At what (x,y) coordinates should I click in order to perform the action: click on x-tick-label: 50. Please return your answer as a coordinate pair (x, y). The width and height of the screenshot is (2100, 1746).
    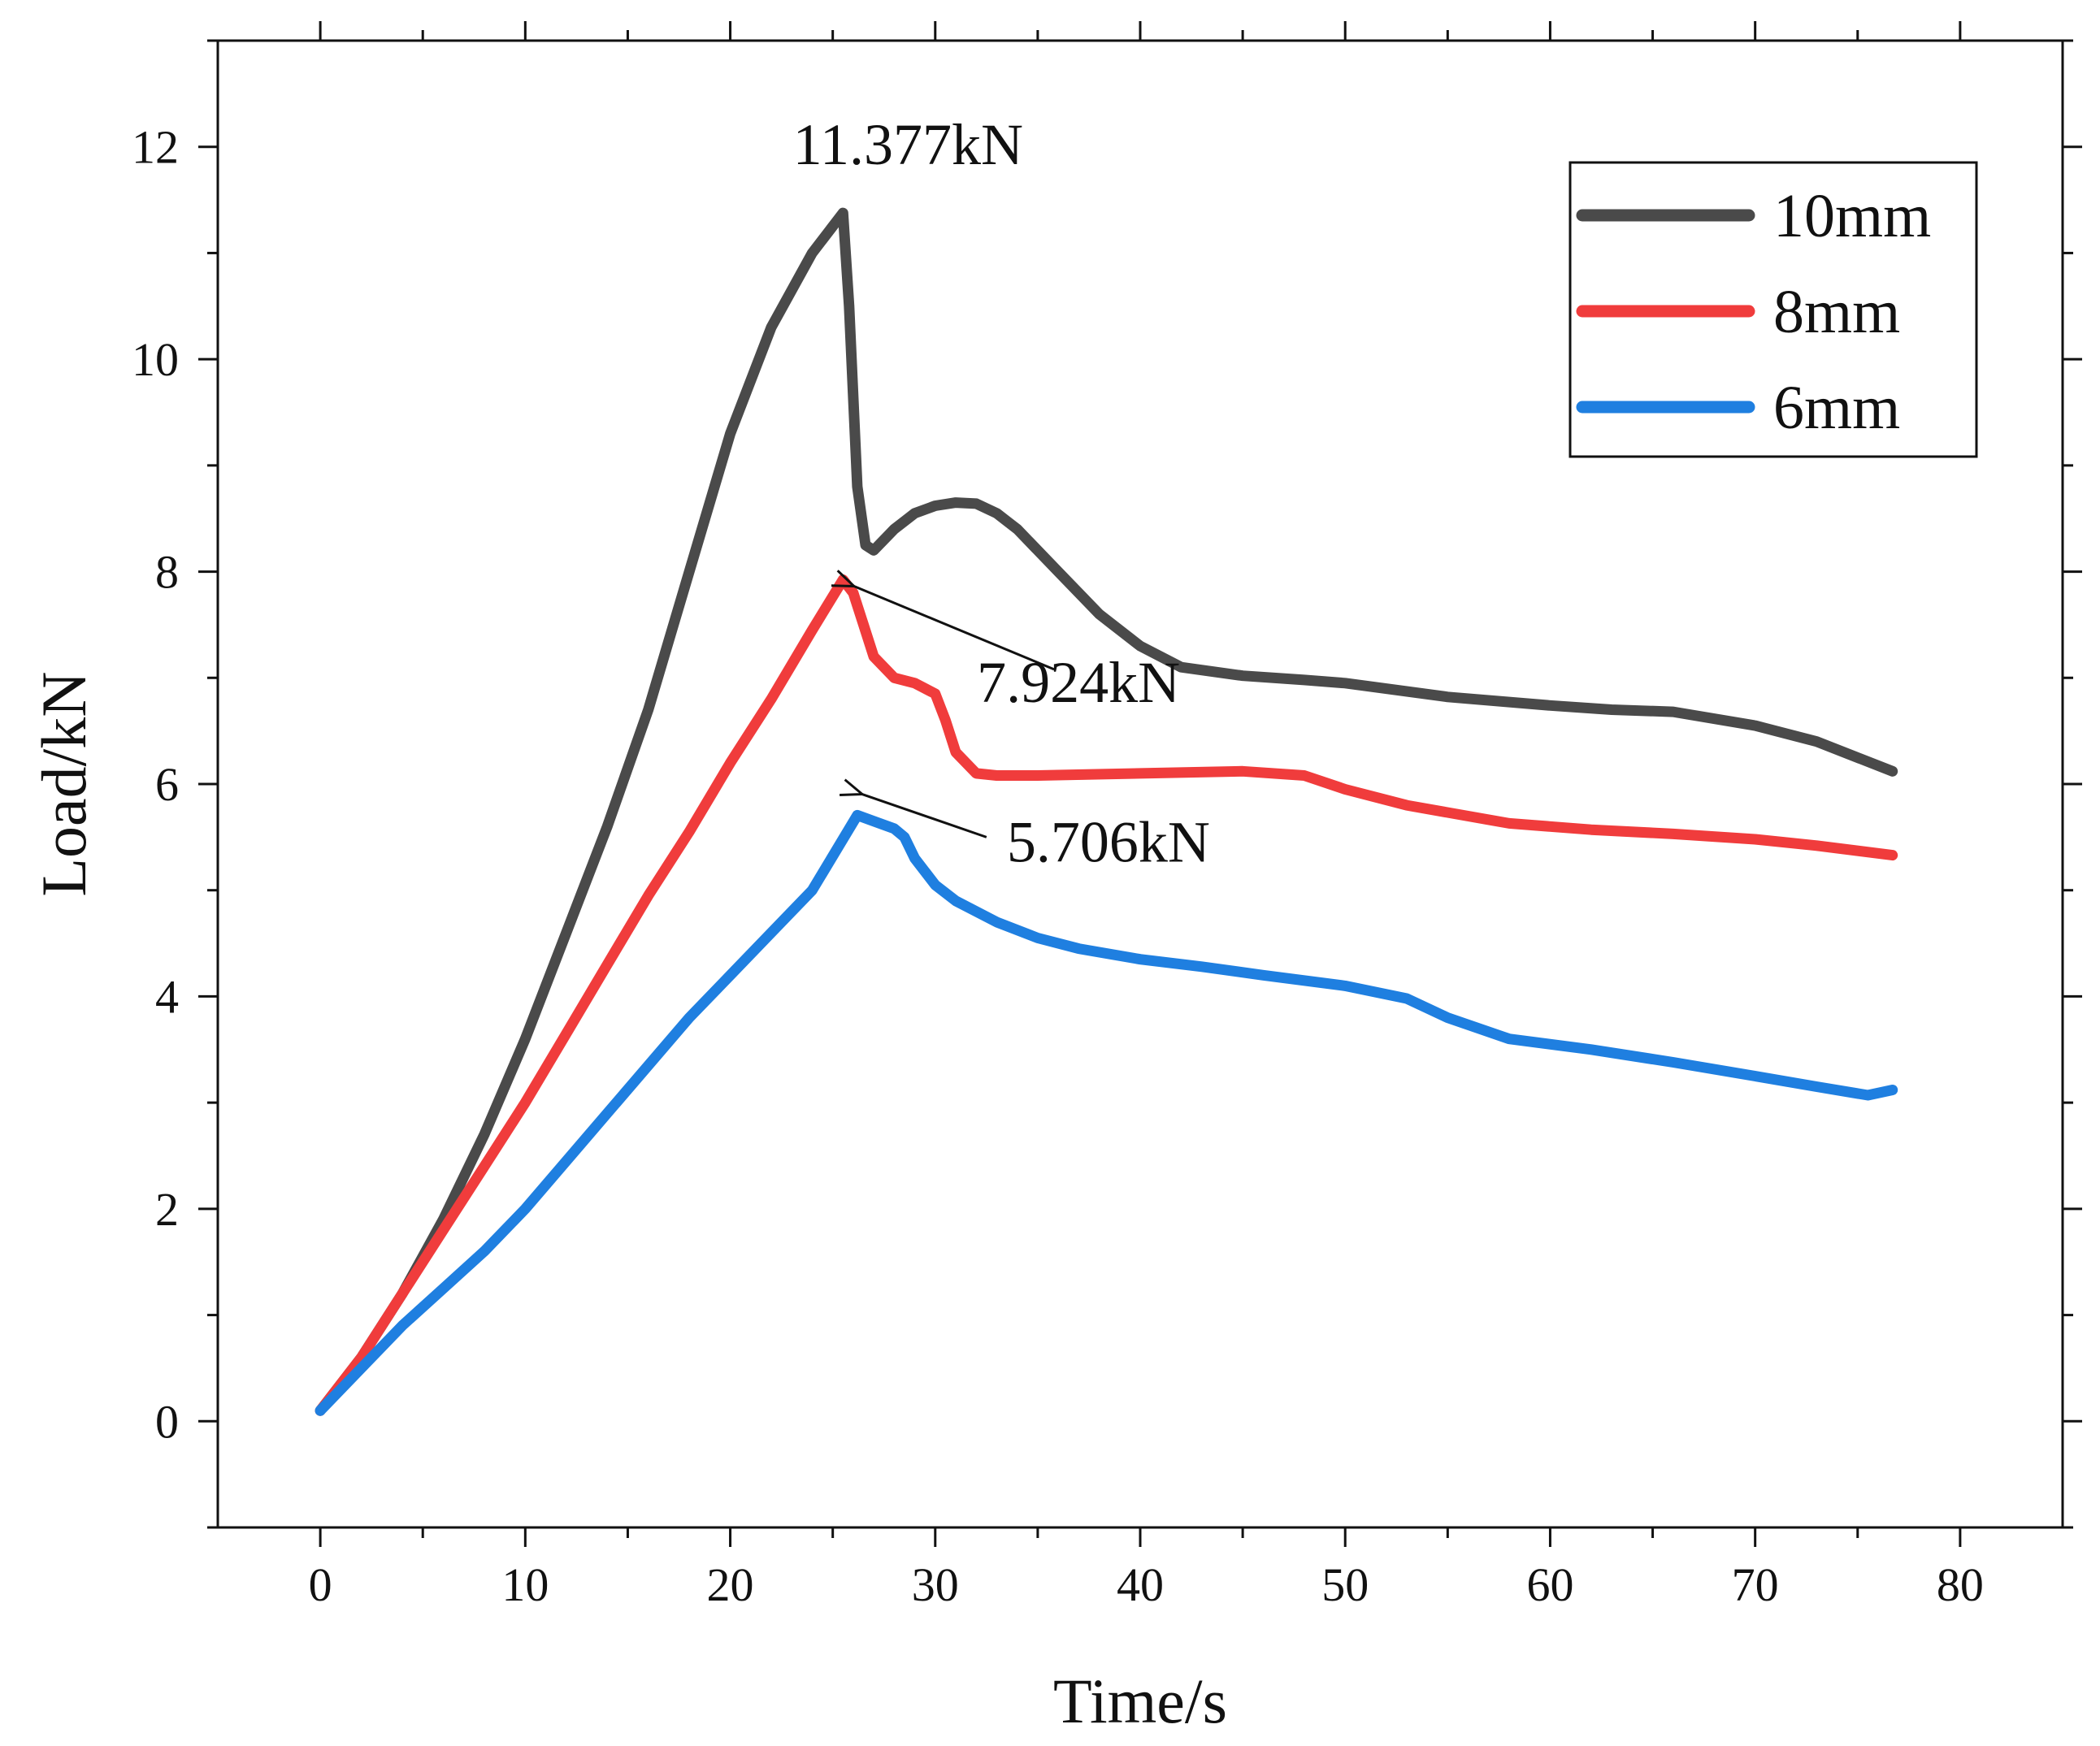
    Looking at the image, I should click on (1345, 1584).